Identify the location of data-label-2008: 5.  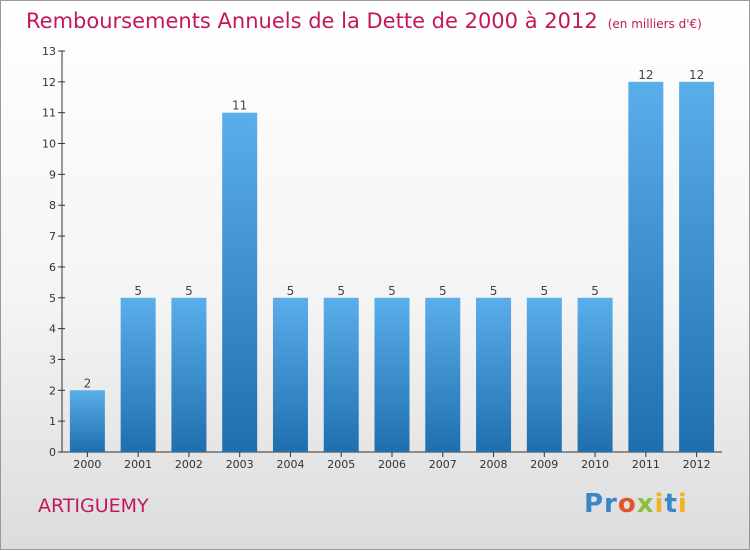
(494, 291).